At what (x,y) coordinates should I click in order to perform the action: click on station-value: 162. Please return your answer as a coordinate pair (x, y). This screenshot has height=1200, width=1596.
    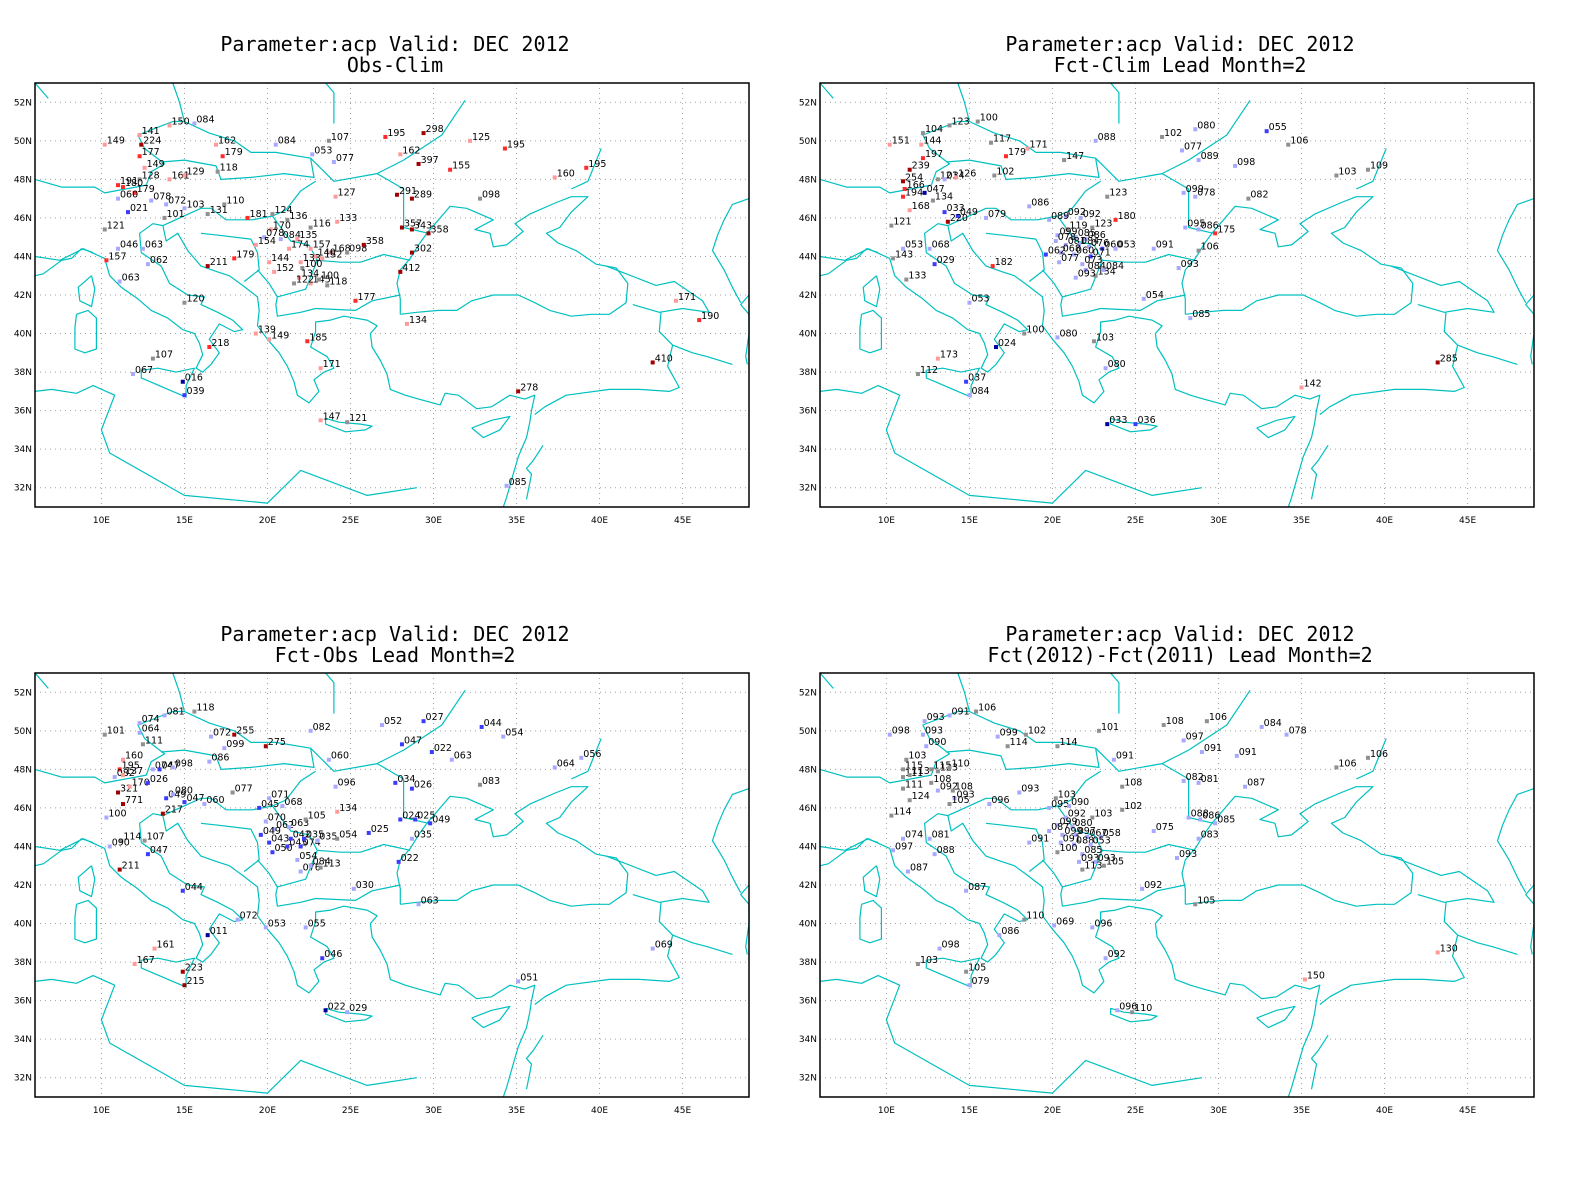
    Looking at the image, I should click on (227, 141).